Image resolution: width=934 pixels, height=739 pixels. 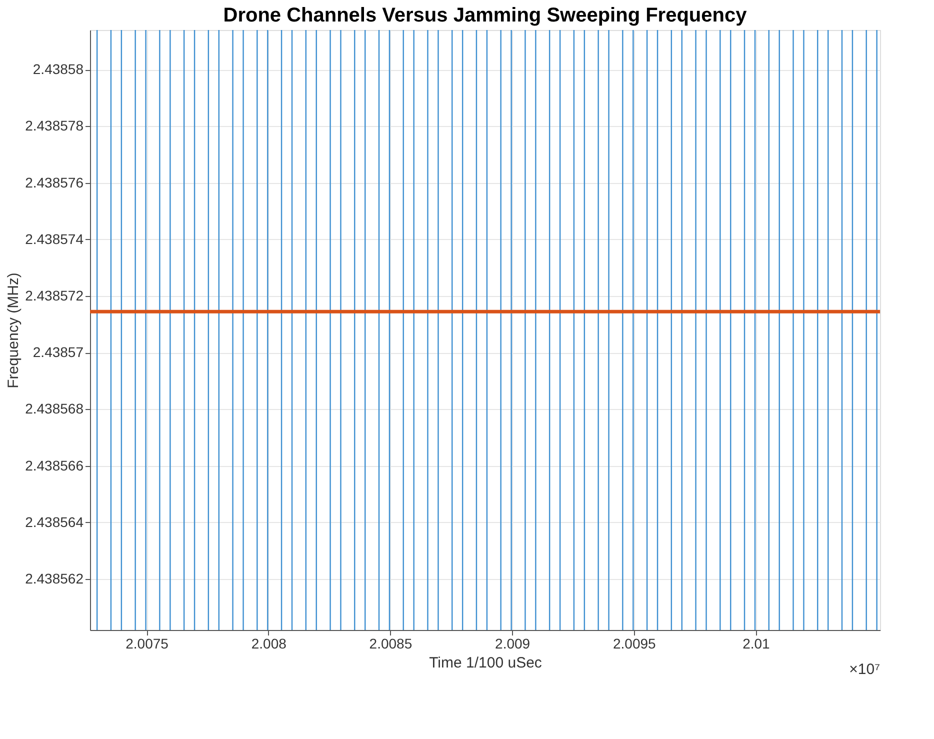 I want to click on x-tick-label: 2.008, so click(x=269, y=644).